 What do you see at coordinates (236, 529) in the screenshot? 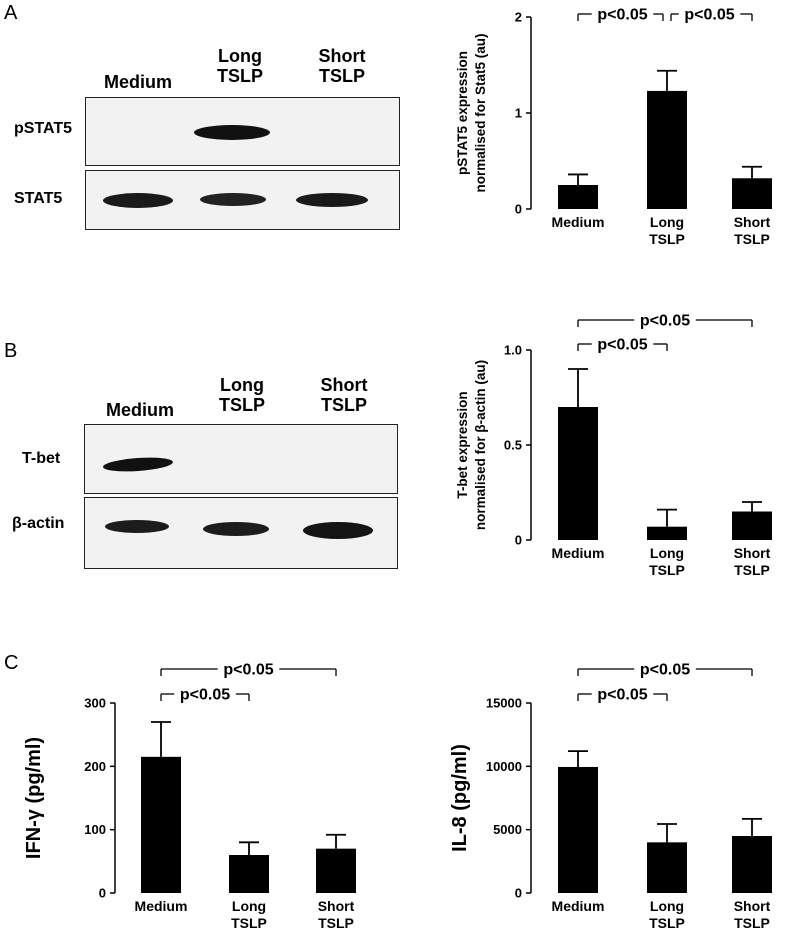
I see `band-actin-long` at bounding box center [236, 529].